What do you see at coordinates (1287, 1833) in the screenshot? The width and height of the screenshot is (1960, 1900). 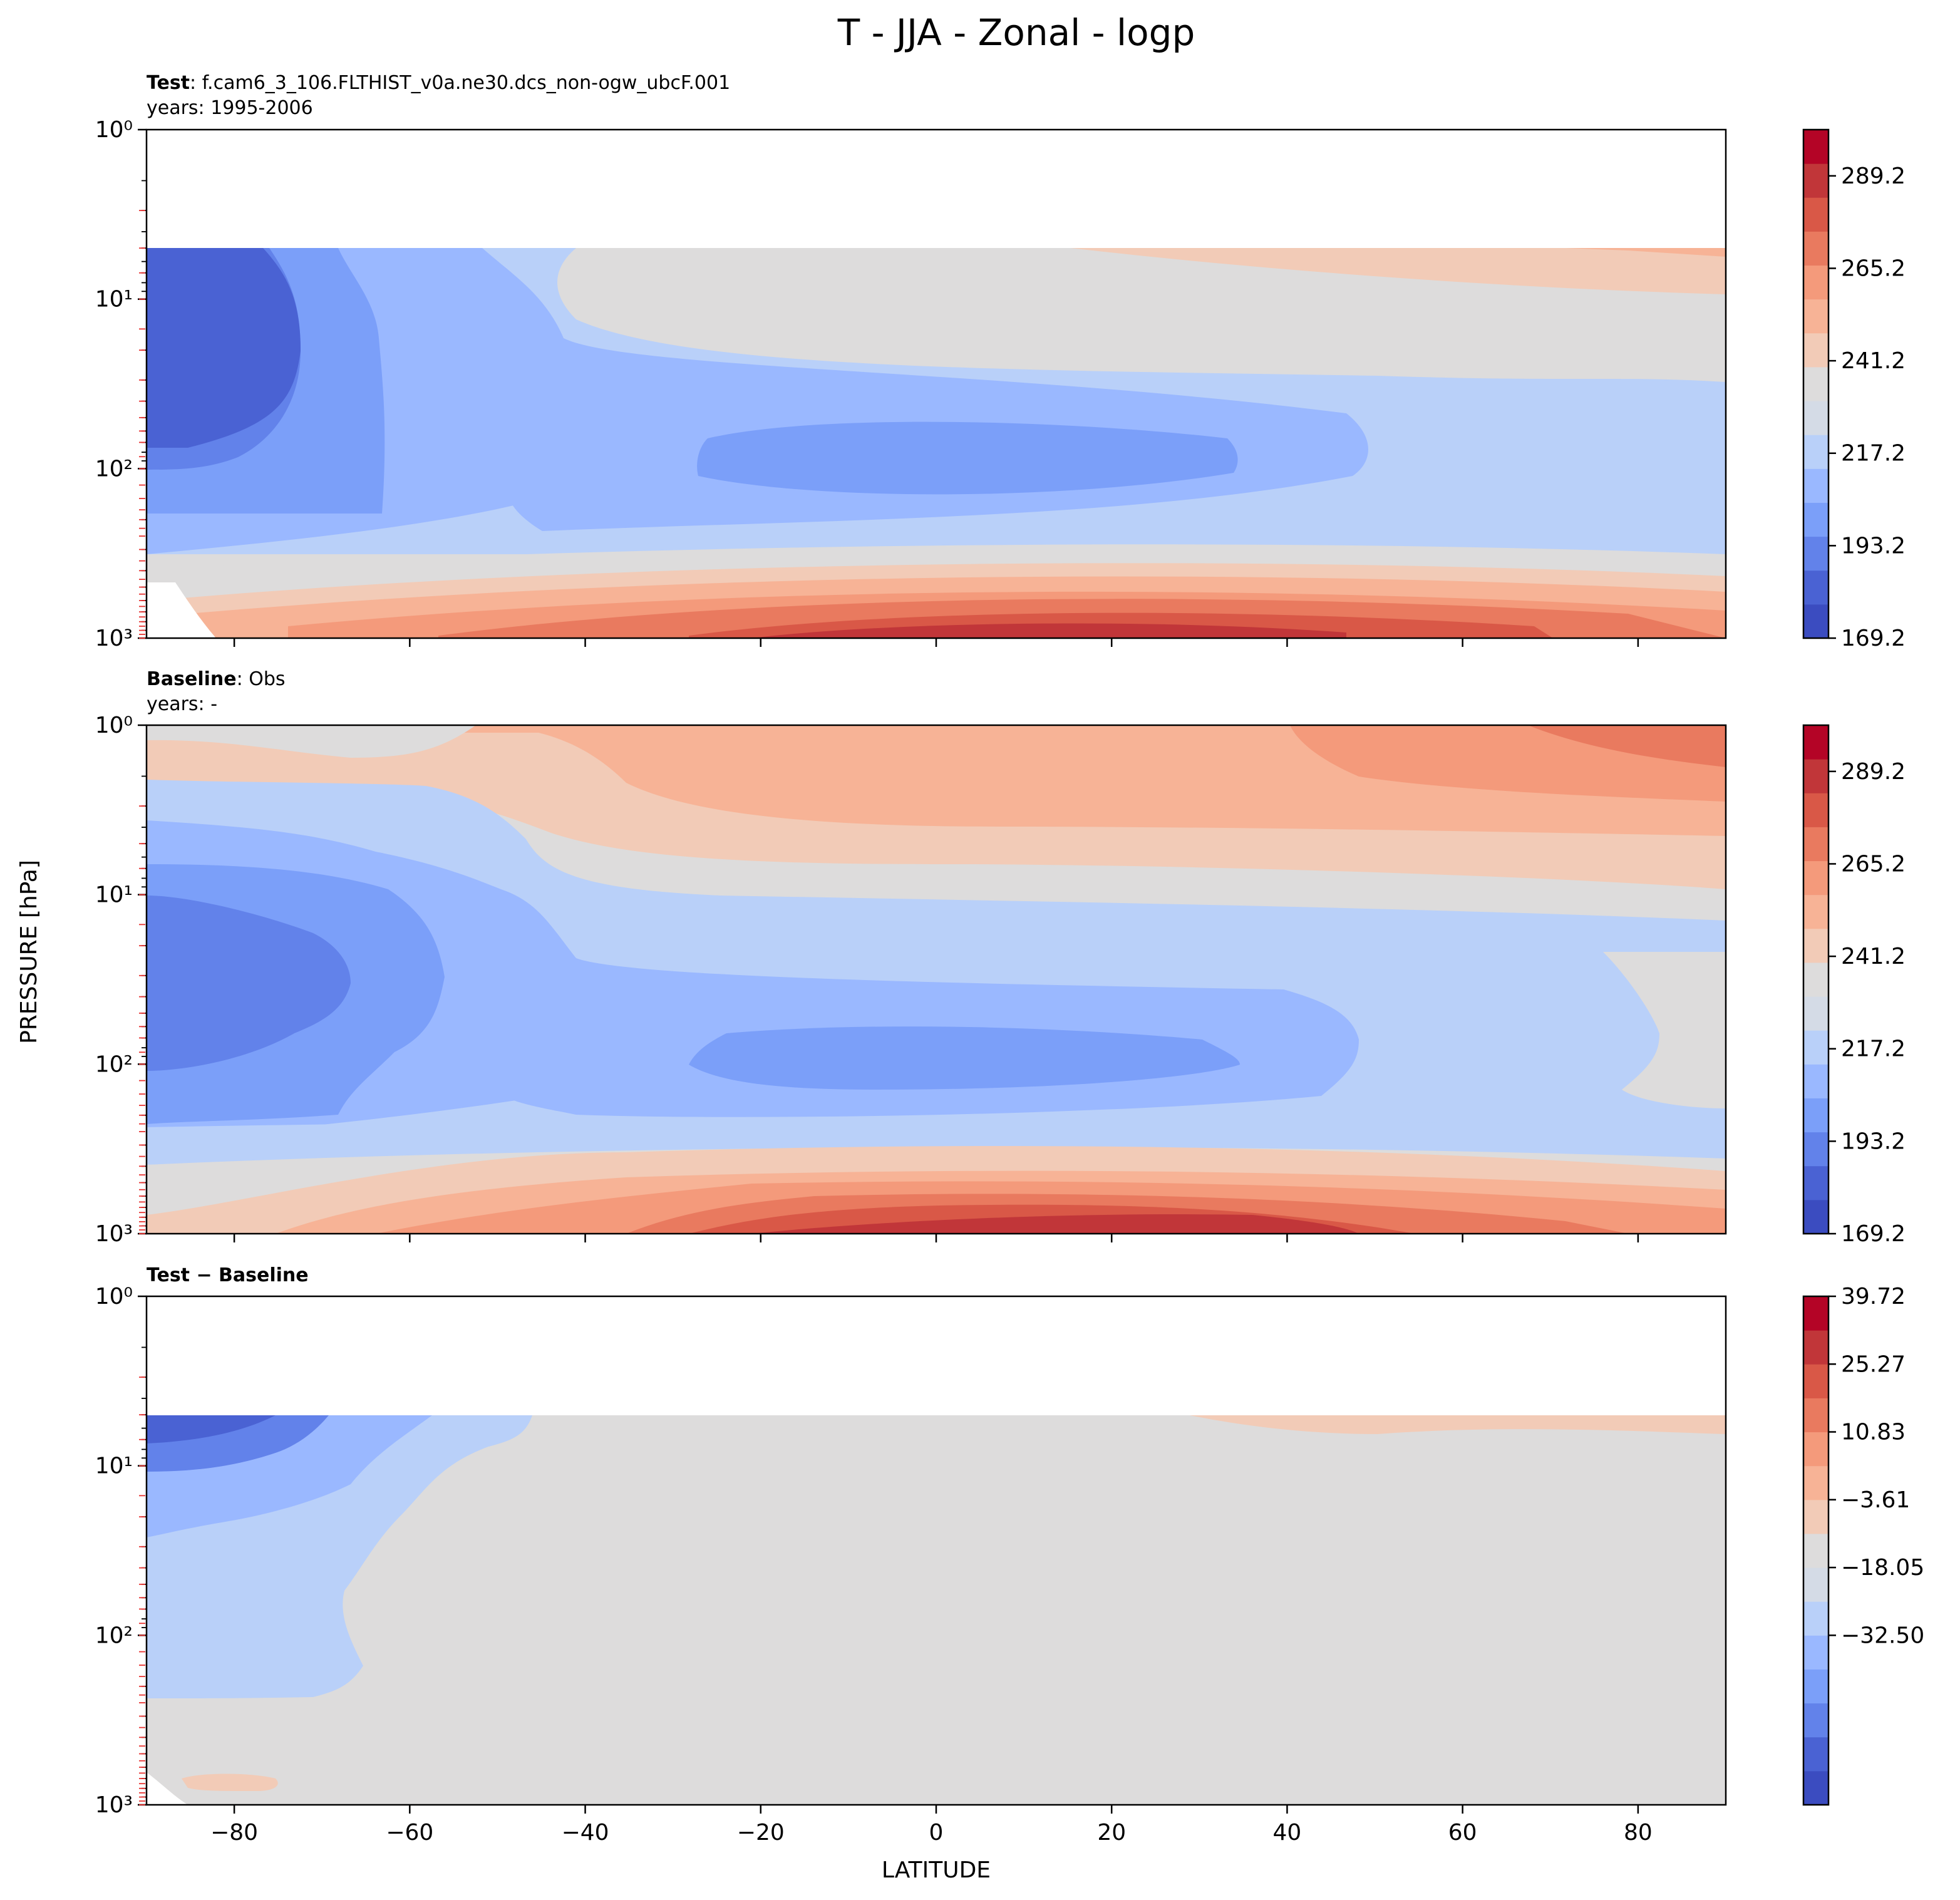 I see `x-tick-label: 40` at bounding box center [1287, 1833].